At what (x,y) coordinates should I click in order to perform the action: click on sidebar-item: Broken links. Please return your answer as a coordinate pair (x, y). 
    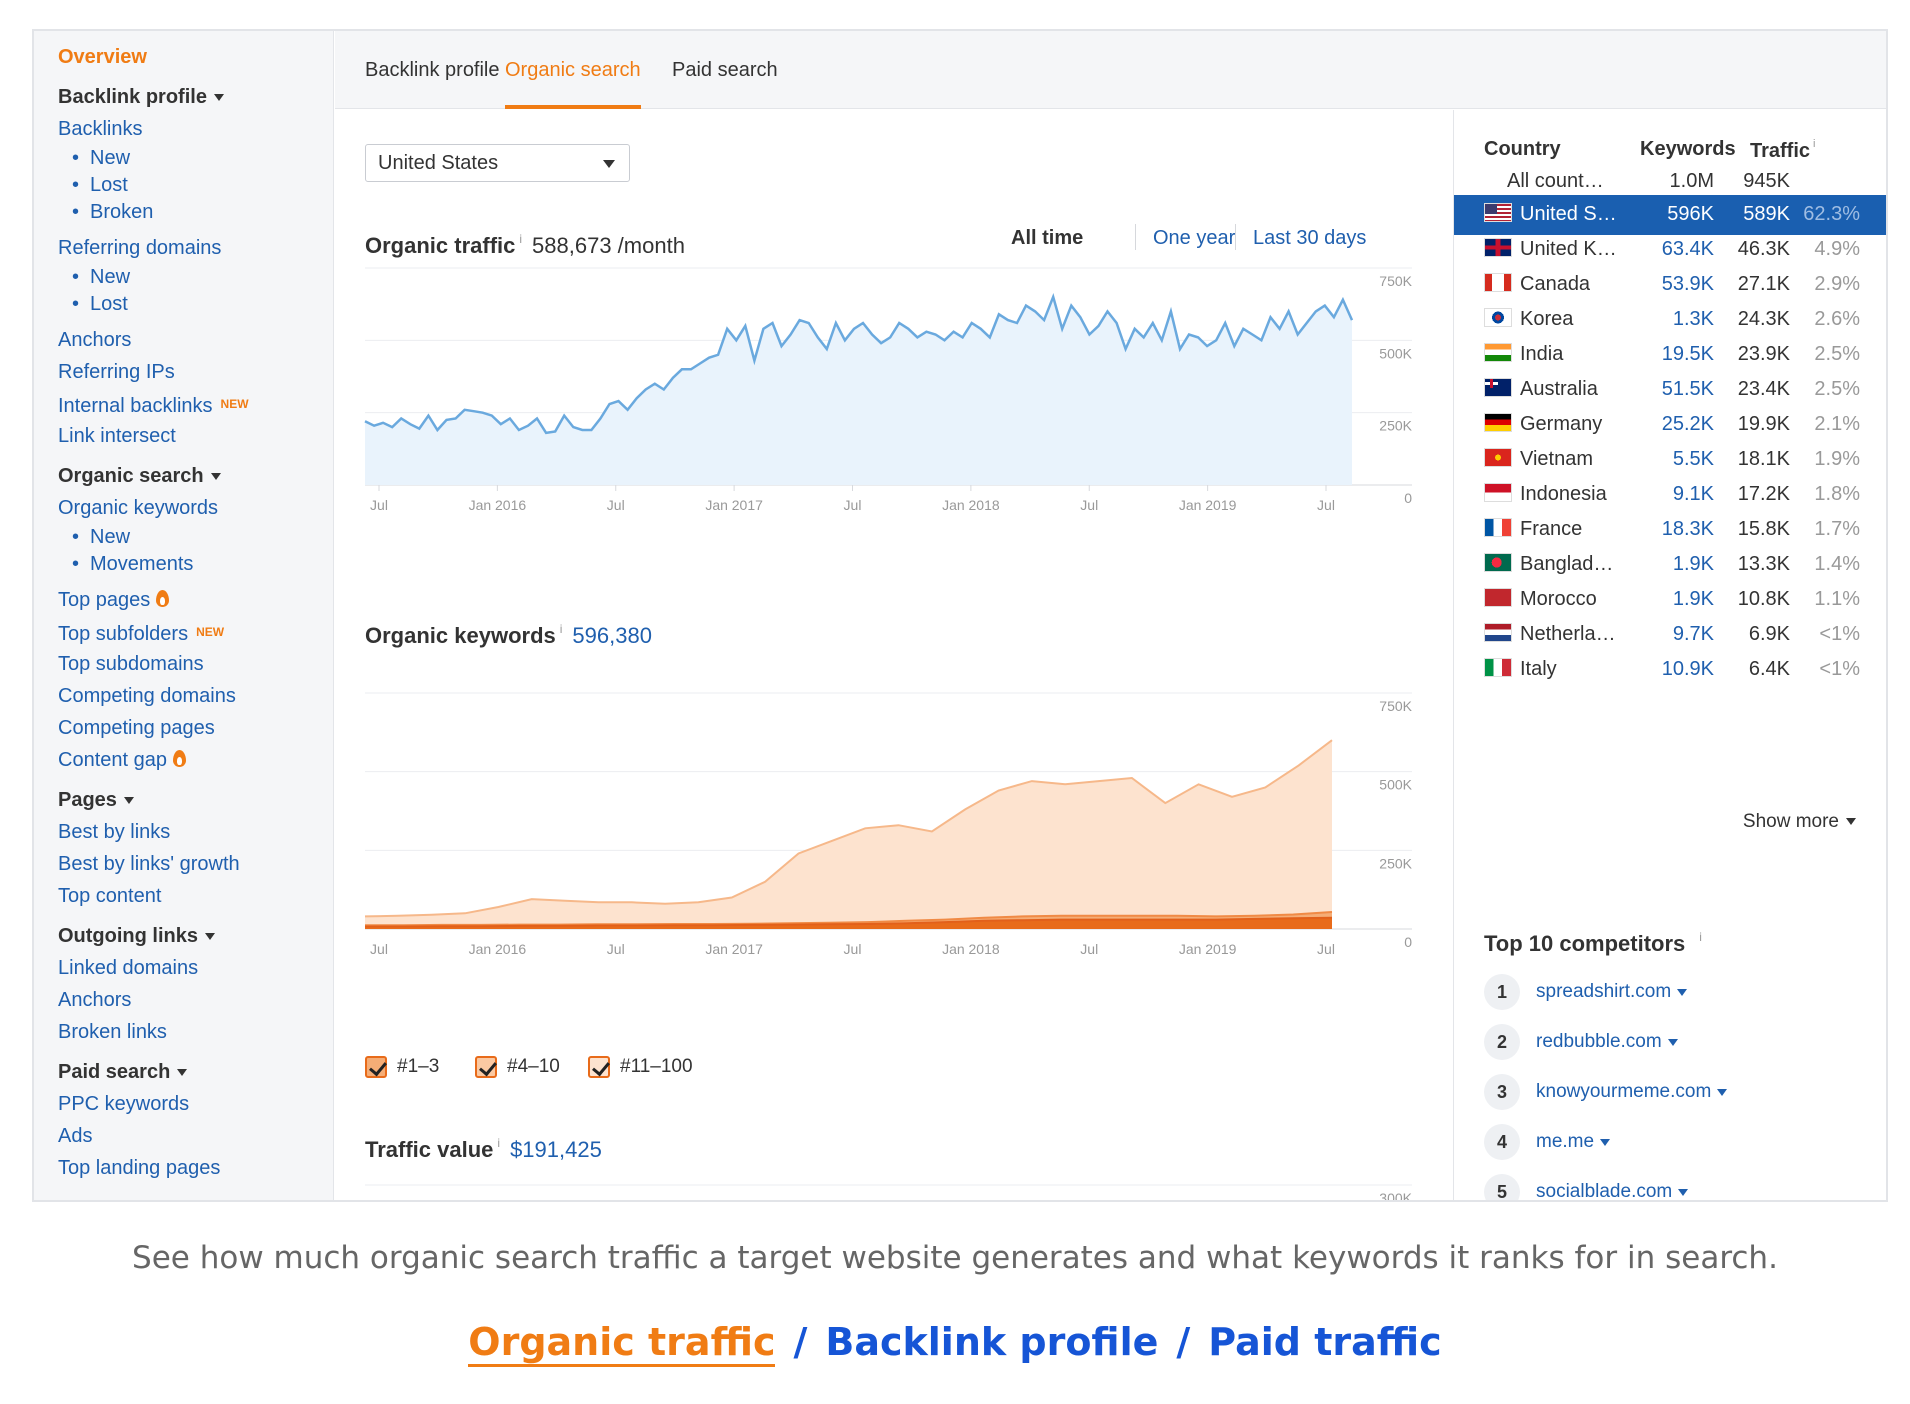
    Looking at the image, I should click on (195, 1032).